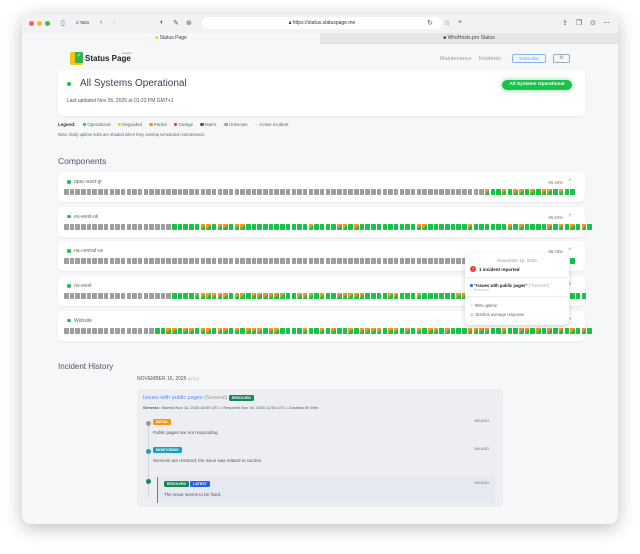 The width and height of the screenshot is (640, 554). I want to click on share-icon: ⇪, so click(565, 23).